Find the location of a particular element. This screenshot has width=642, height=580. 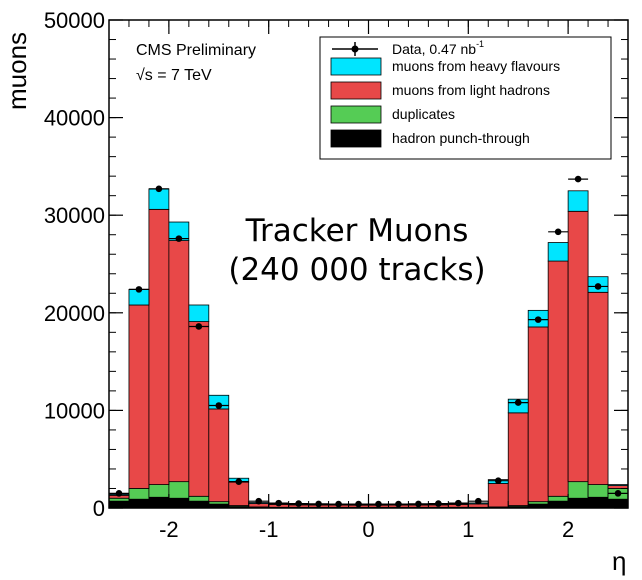

annotation-title: Tracker Muons is located at coordinates (357, 231).